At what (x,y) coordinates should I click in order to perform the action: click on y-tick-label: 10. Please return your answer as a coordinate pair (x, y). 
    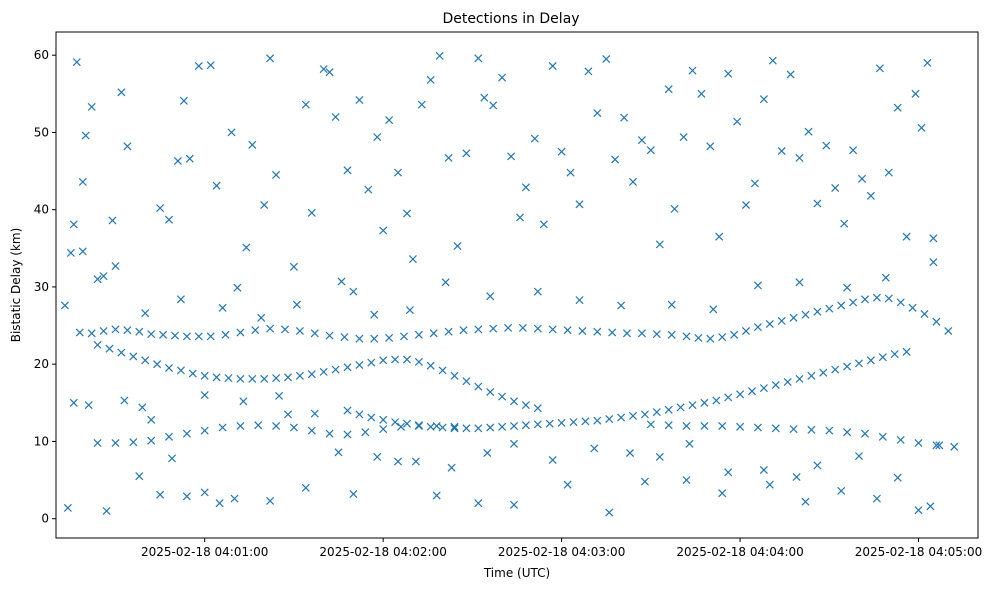
    Looking at the image, I should click on (41, 441).